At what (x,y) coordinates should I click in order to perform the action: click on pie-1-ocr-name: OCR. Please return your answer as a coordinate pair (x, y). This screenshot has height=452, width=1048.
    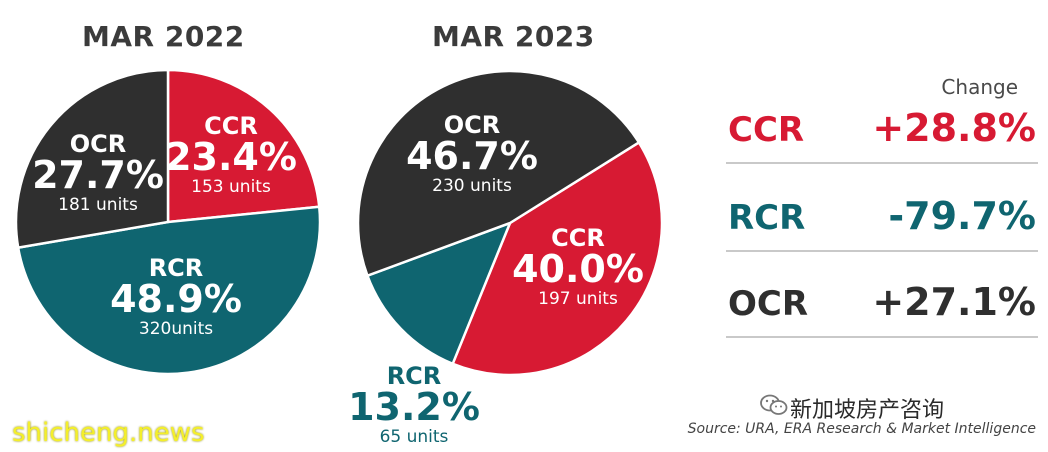
    Looking at the image, I should click on (472, 125).